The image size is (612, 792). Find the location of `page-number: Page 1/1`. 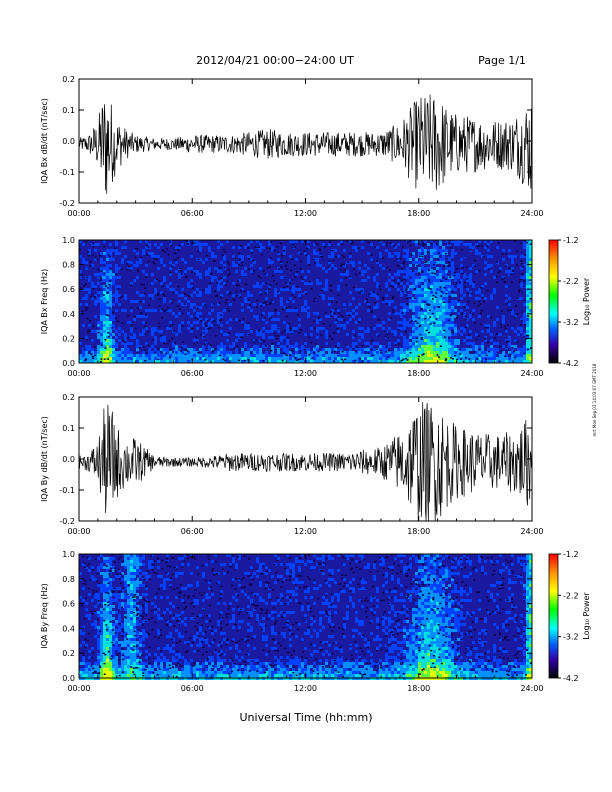

page-number: Page 1/1 is located at coordinates (502, 60).